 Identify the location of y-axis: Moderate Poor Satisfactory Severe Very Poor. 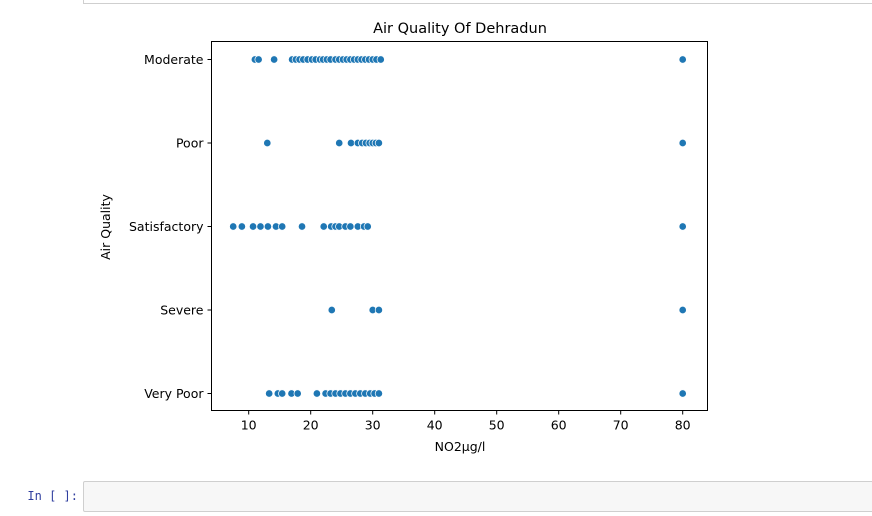
(170, 226).